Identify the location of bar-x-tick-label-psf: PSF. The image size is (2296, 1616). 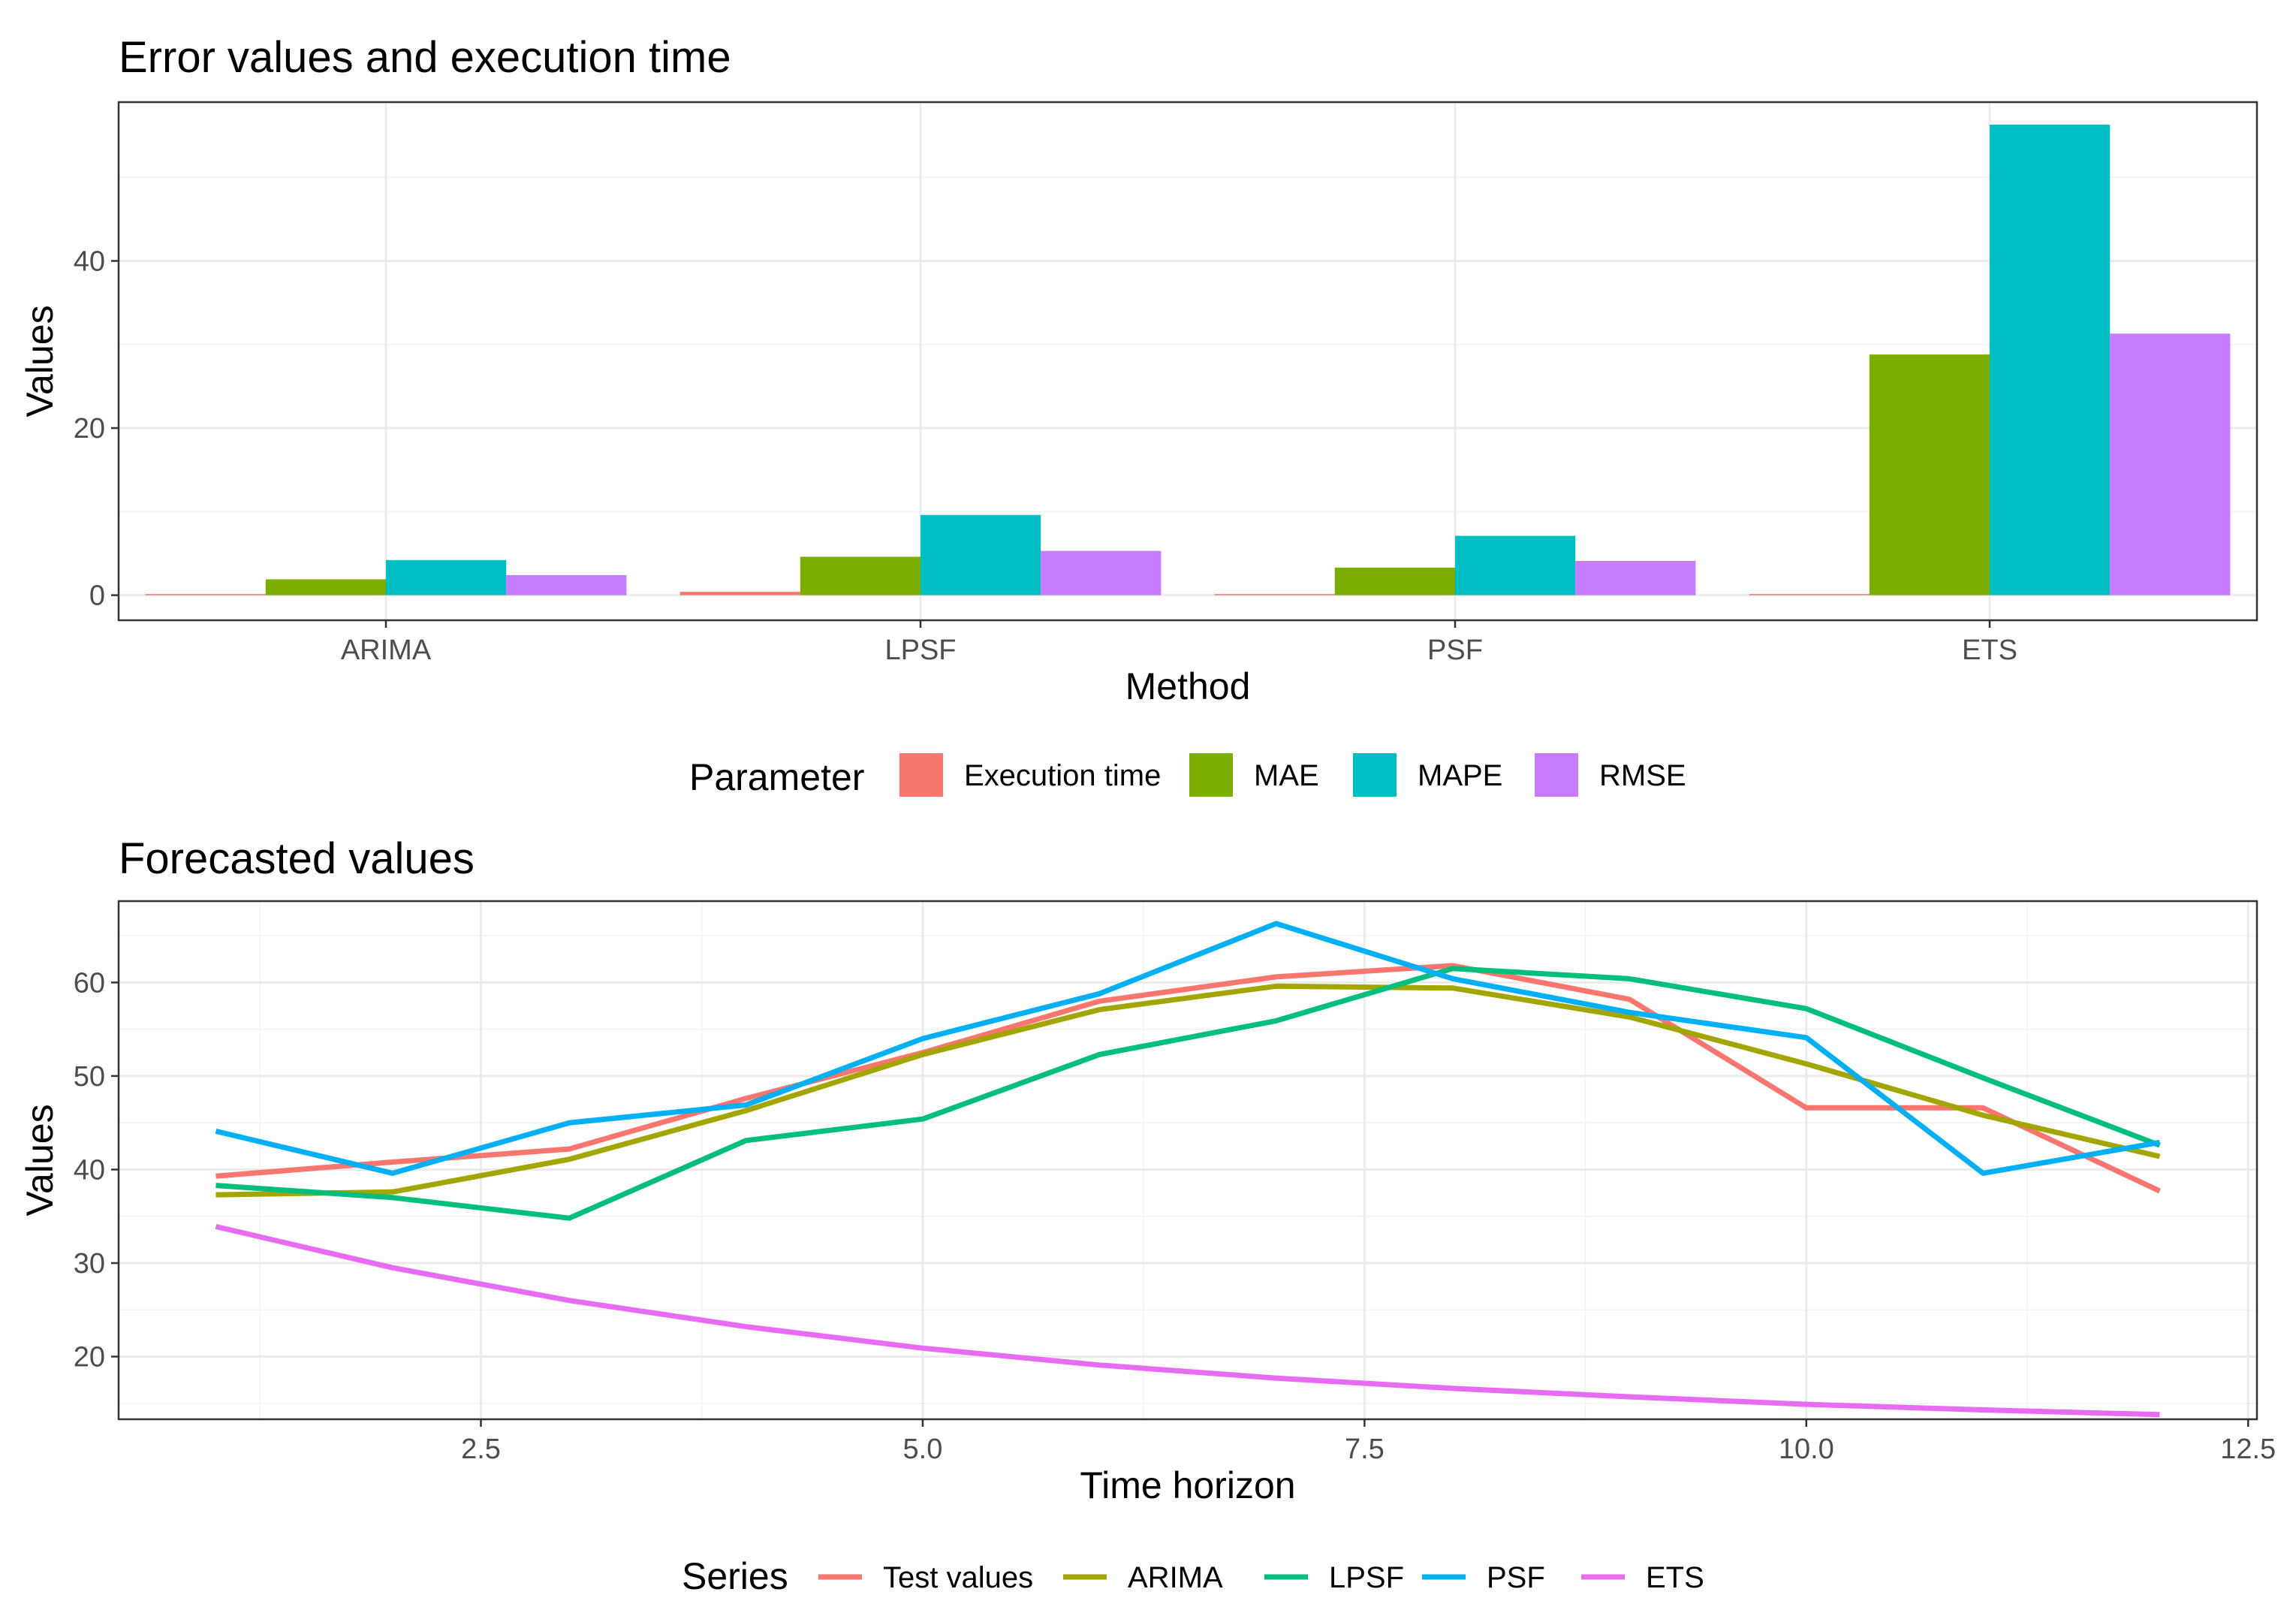
(1455, 650).